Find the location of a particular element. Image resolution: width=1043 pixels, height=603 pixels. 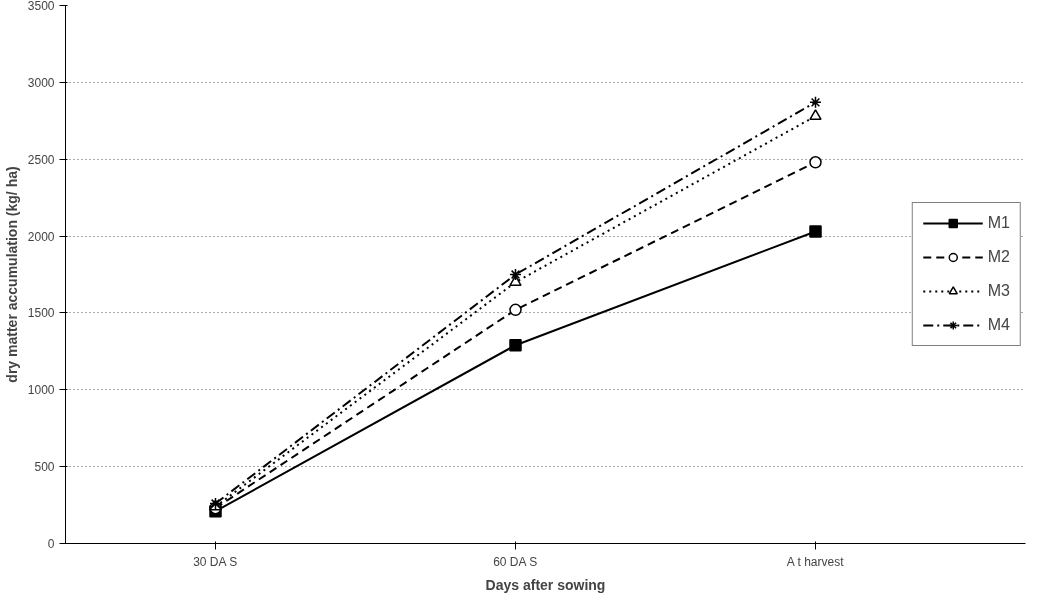

legend-label: M1 is located at coordinates (998, 223).